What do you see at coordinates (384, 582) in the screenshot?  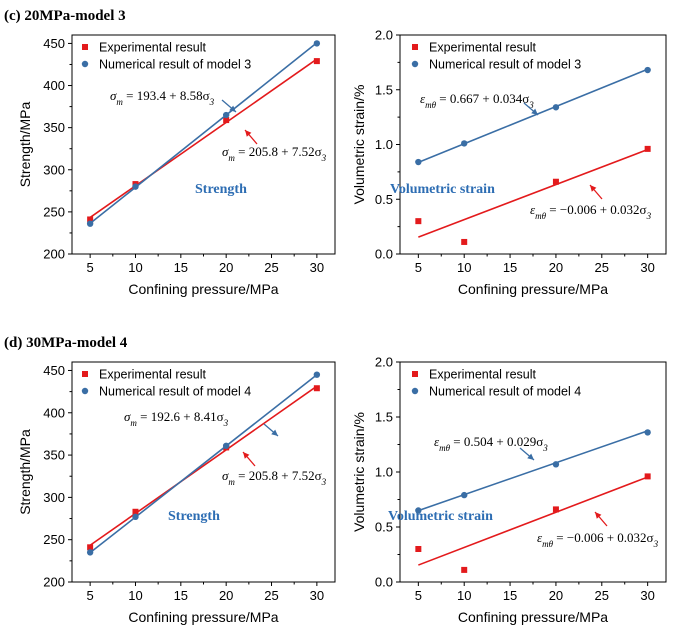 I see `y-tick-label: 0.0` at bounding box center [384, 582].